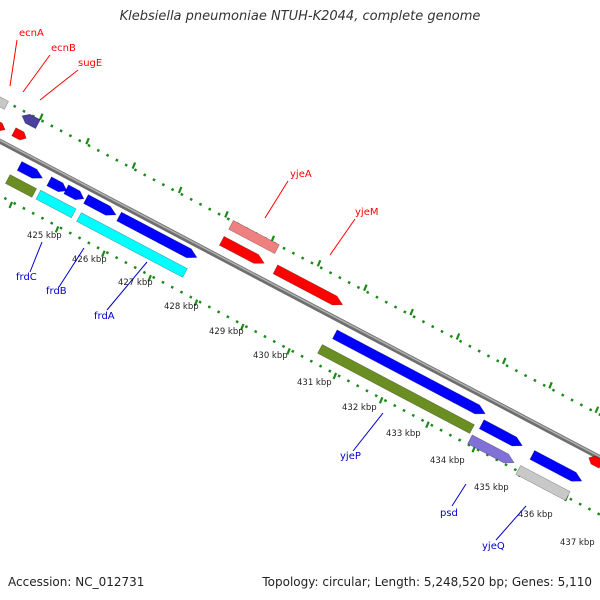 This screenshot has height=600, width=600. Describe the element at coordinates (447, 461) in the screenshot. I see `tick-label: 434 kbp` at that location.